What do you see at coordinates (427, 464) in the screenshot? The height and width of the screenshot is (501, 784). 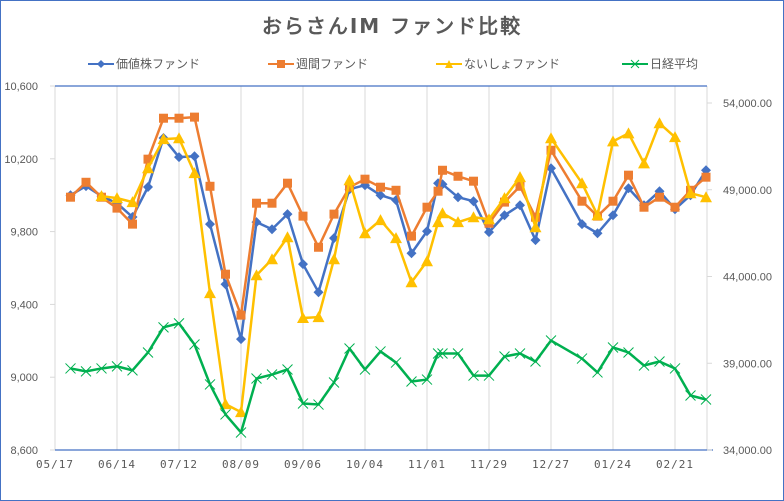 I see `x-tick-label: 11/01` at bounding box center [427, 464].